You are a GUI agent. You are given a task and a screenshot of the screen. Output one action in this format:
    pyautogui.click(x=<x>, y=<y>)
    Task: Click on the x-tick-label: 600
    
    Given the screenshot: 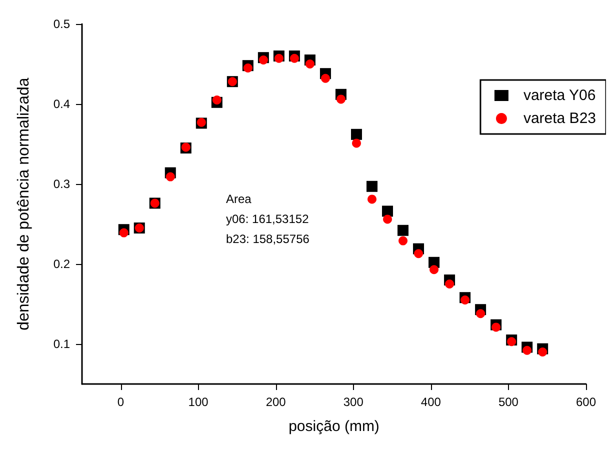 What is the action you would take?
    pyautogui.click(x=586, y=402)
    